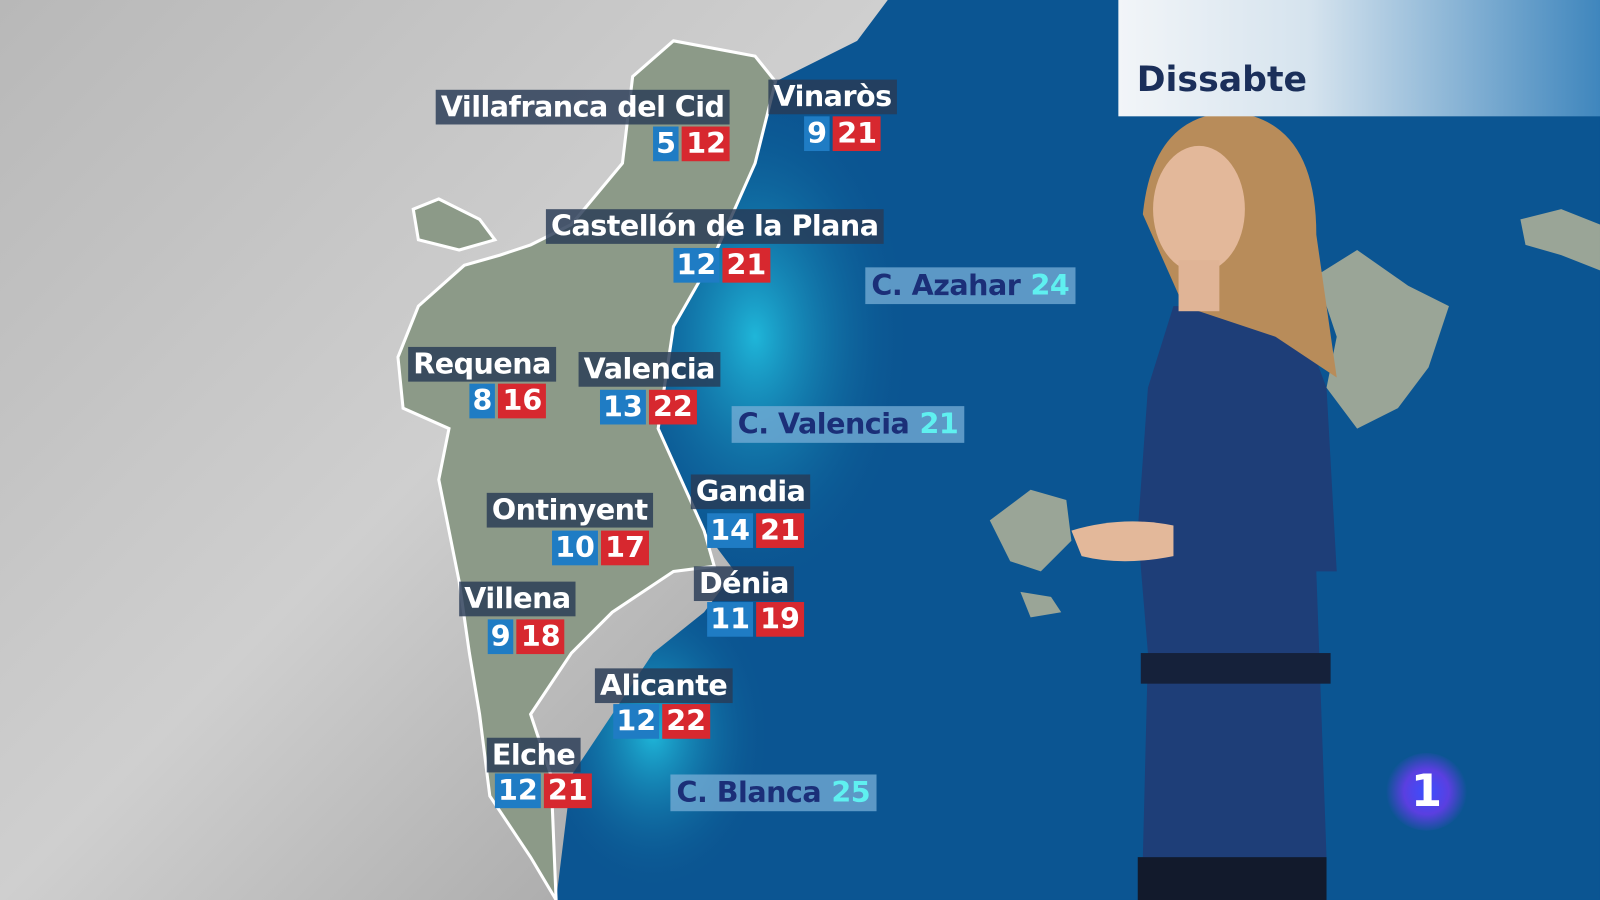 Image resolution: width=1600 pixels, height=900 pixels. What do you see at coordinates (706, 144) in the screenshot?
I see `max-temp: 12` at bounding box center [706, 144].